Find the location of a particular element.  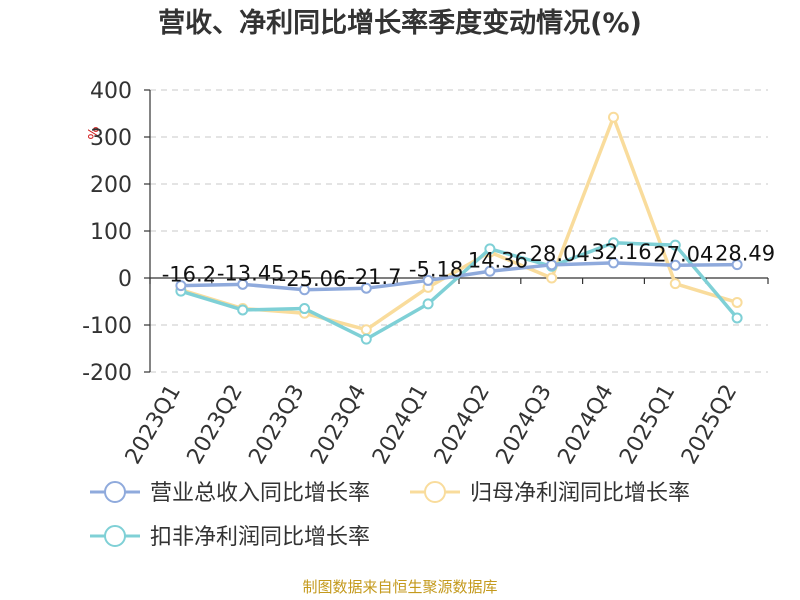

data-label: -5.18 is located at coordinates (436, 269).